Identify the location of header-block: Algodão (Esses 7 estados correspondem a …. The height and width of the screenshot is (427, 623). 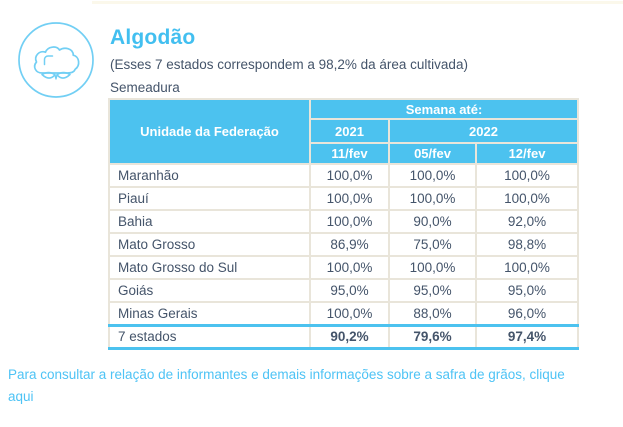
(345, 60).